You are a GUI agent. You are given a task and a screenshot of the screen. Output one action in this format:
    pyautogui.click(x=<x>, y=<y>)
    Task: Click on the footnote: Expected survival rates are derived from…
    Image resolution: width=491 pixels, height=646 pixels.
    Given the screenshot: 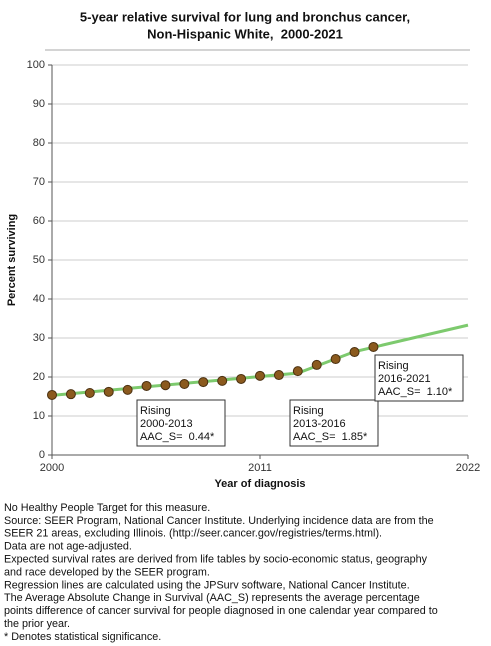 What is the action you would take?
    pyautogui.click(x=216, y=559)
    